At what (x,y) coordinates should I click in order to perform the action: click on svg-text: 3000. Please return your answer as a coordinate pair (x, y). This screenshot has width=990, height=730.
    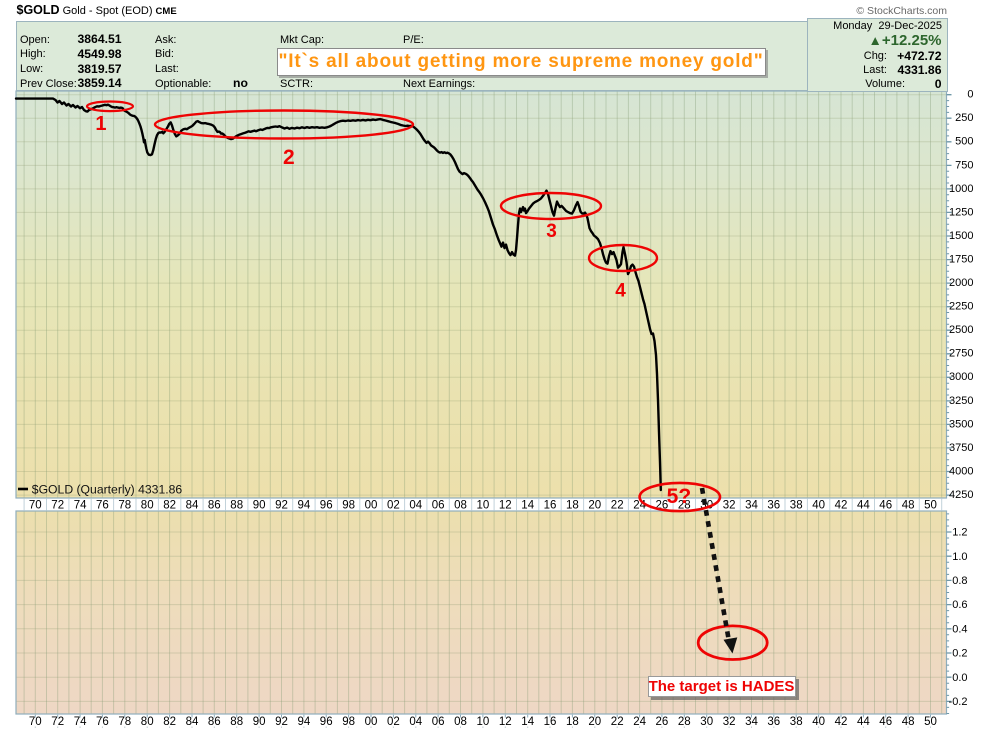
    Looking at the image, I should click on (961, 377).